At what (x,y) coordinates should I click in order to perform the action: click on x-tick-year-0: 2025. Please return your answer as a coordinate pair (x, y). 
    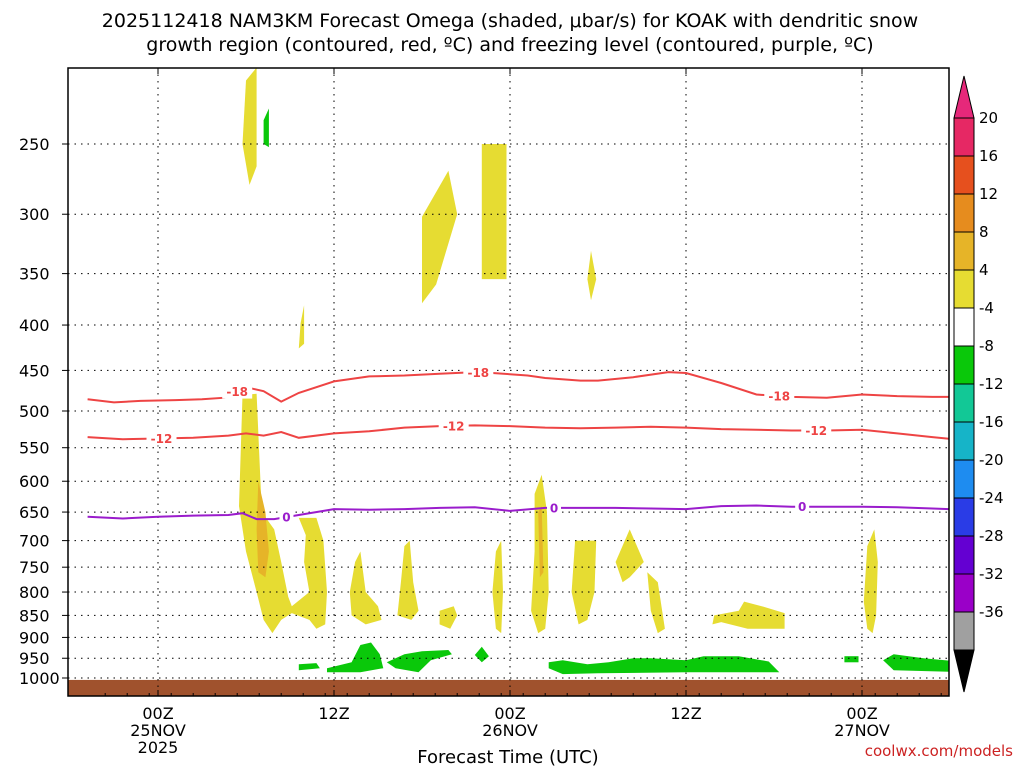
    Looking at the image, I should click on (158, 747).